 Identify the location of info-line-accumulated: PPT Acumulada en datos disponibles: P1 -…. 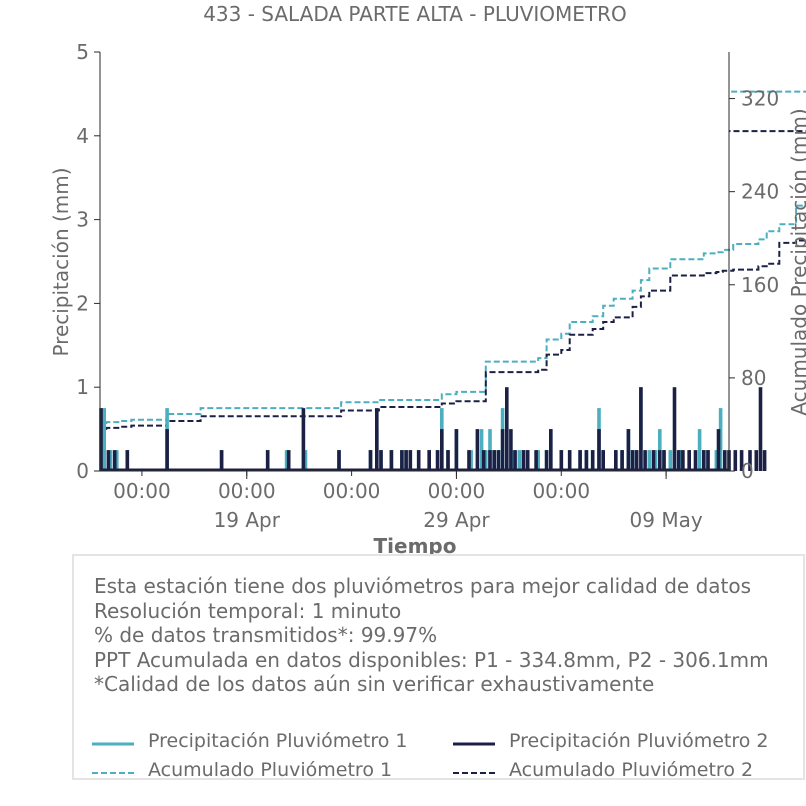
(431, 659).